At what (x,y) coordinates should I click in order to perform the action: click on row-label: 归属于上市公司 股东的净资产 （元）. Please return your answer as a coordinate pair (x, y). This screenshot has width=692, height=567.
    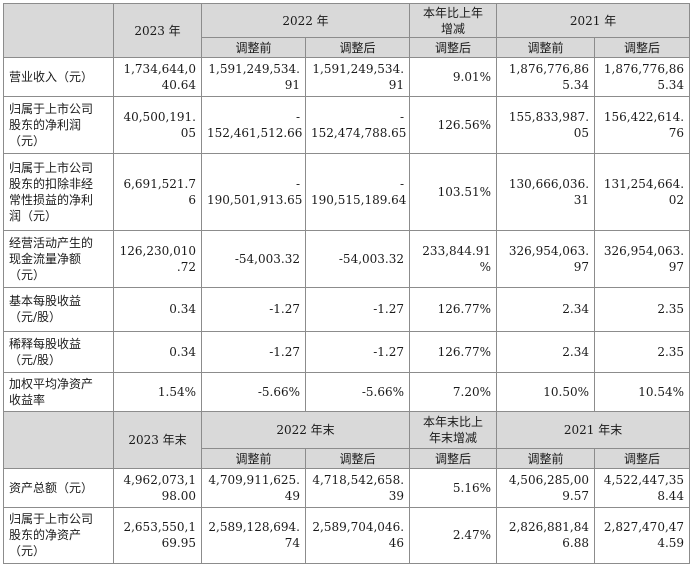
    Looking at the image, I should click on (58, 535).